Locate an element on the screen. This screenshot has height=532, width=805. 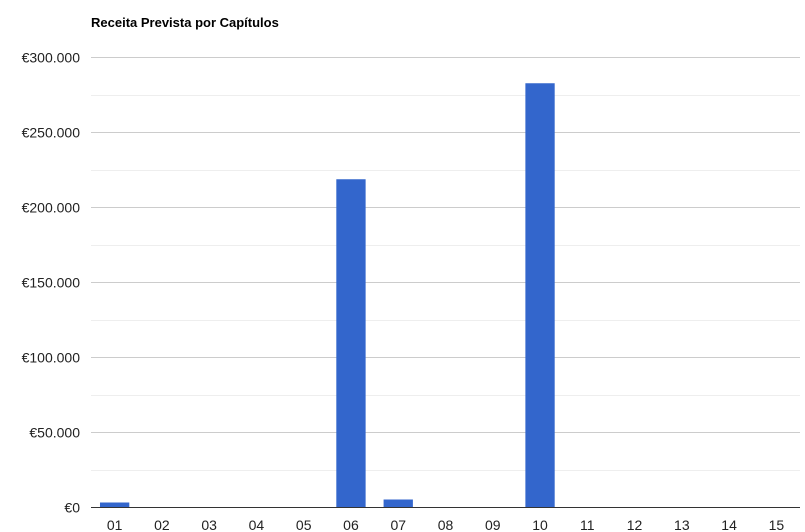
x-tick-label: 09 is located at coordinates (493, 524).